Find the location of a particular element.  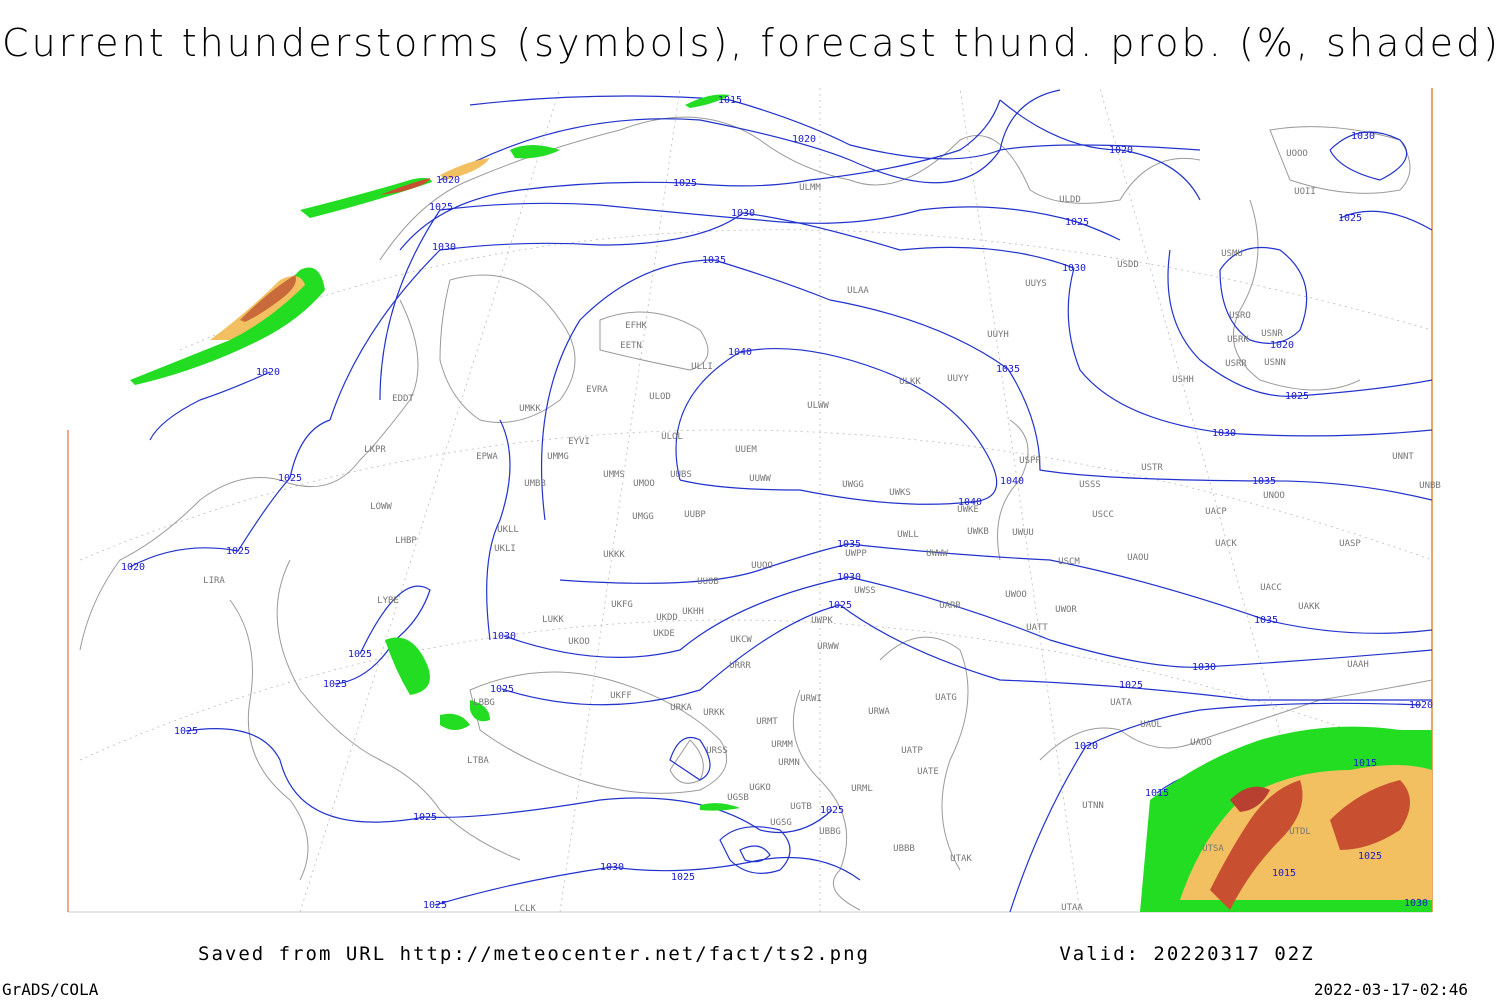

station-label: USDD is located at coordinates (1128, 265).